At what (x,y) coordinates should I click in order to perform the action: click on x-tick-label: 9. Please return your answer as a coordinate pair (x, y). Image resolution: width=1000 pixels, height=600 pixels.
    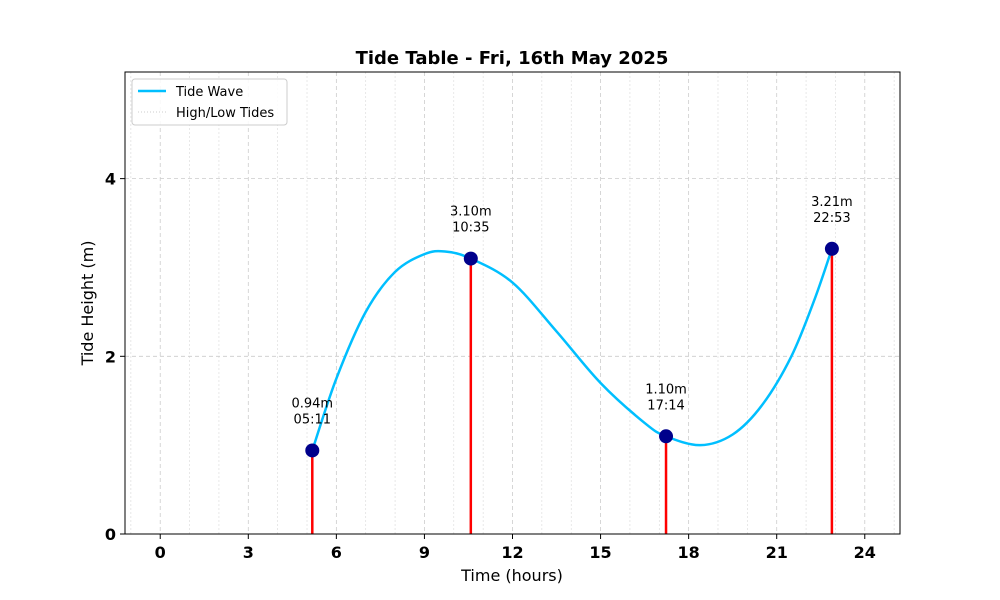
    Looking at the image, I should click on (424, 552).